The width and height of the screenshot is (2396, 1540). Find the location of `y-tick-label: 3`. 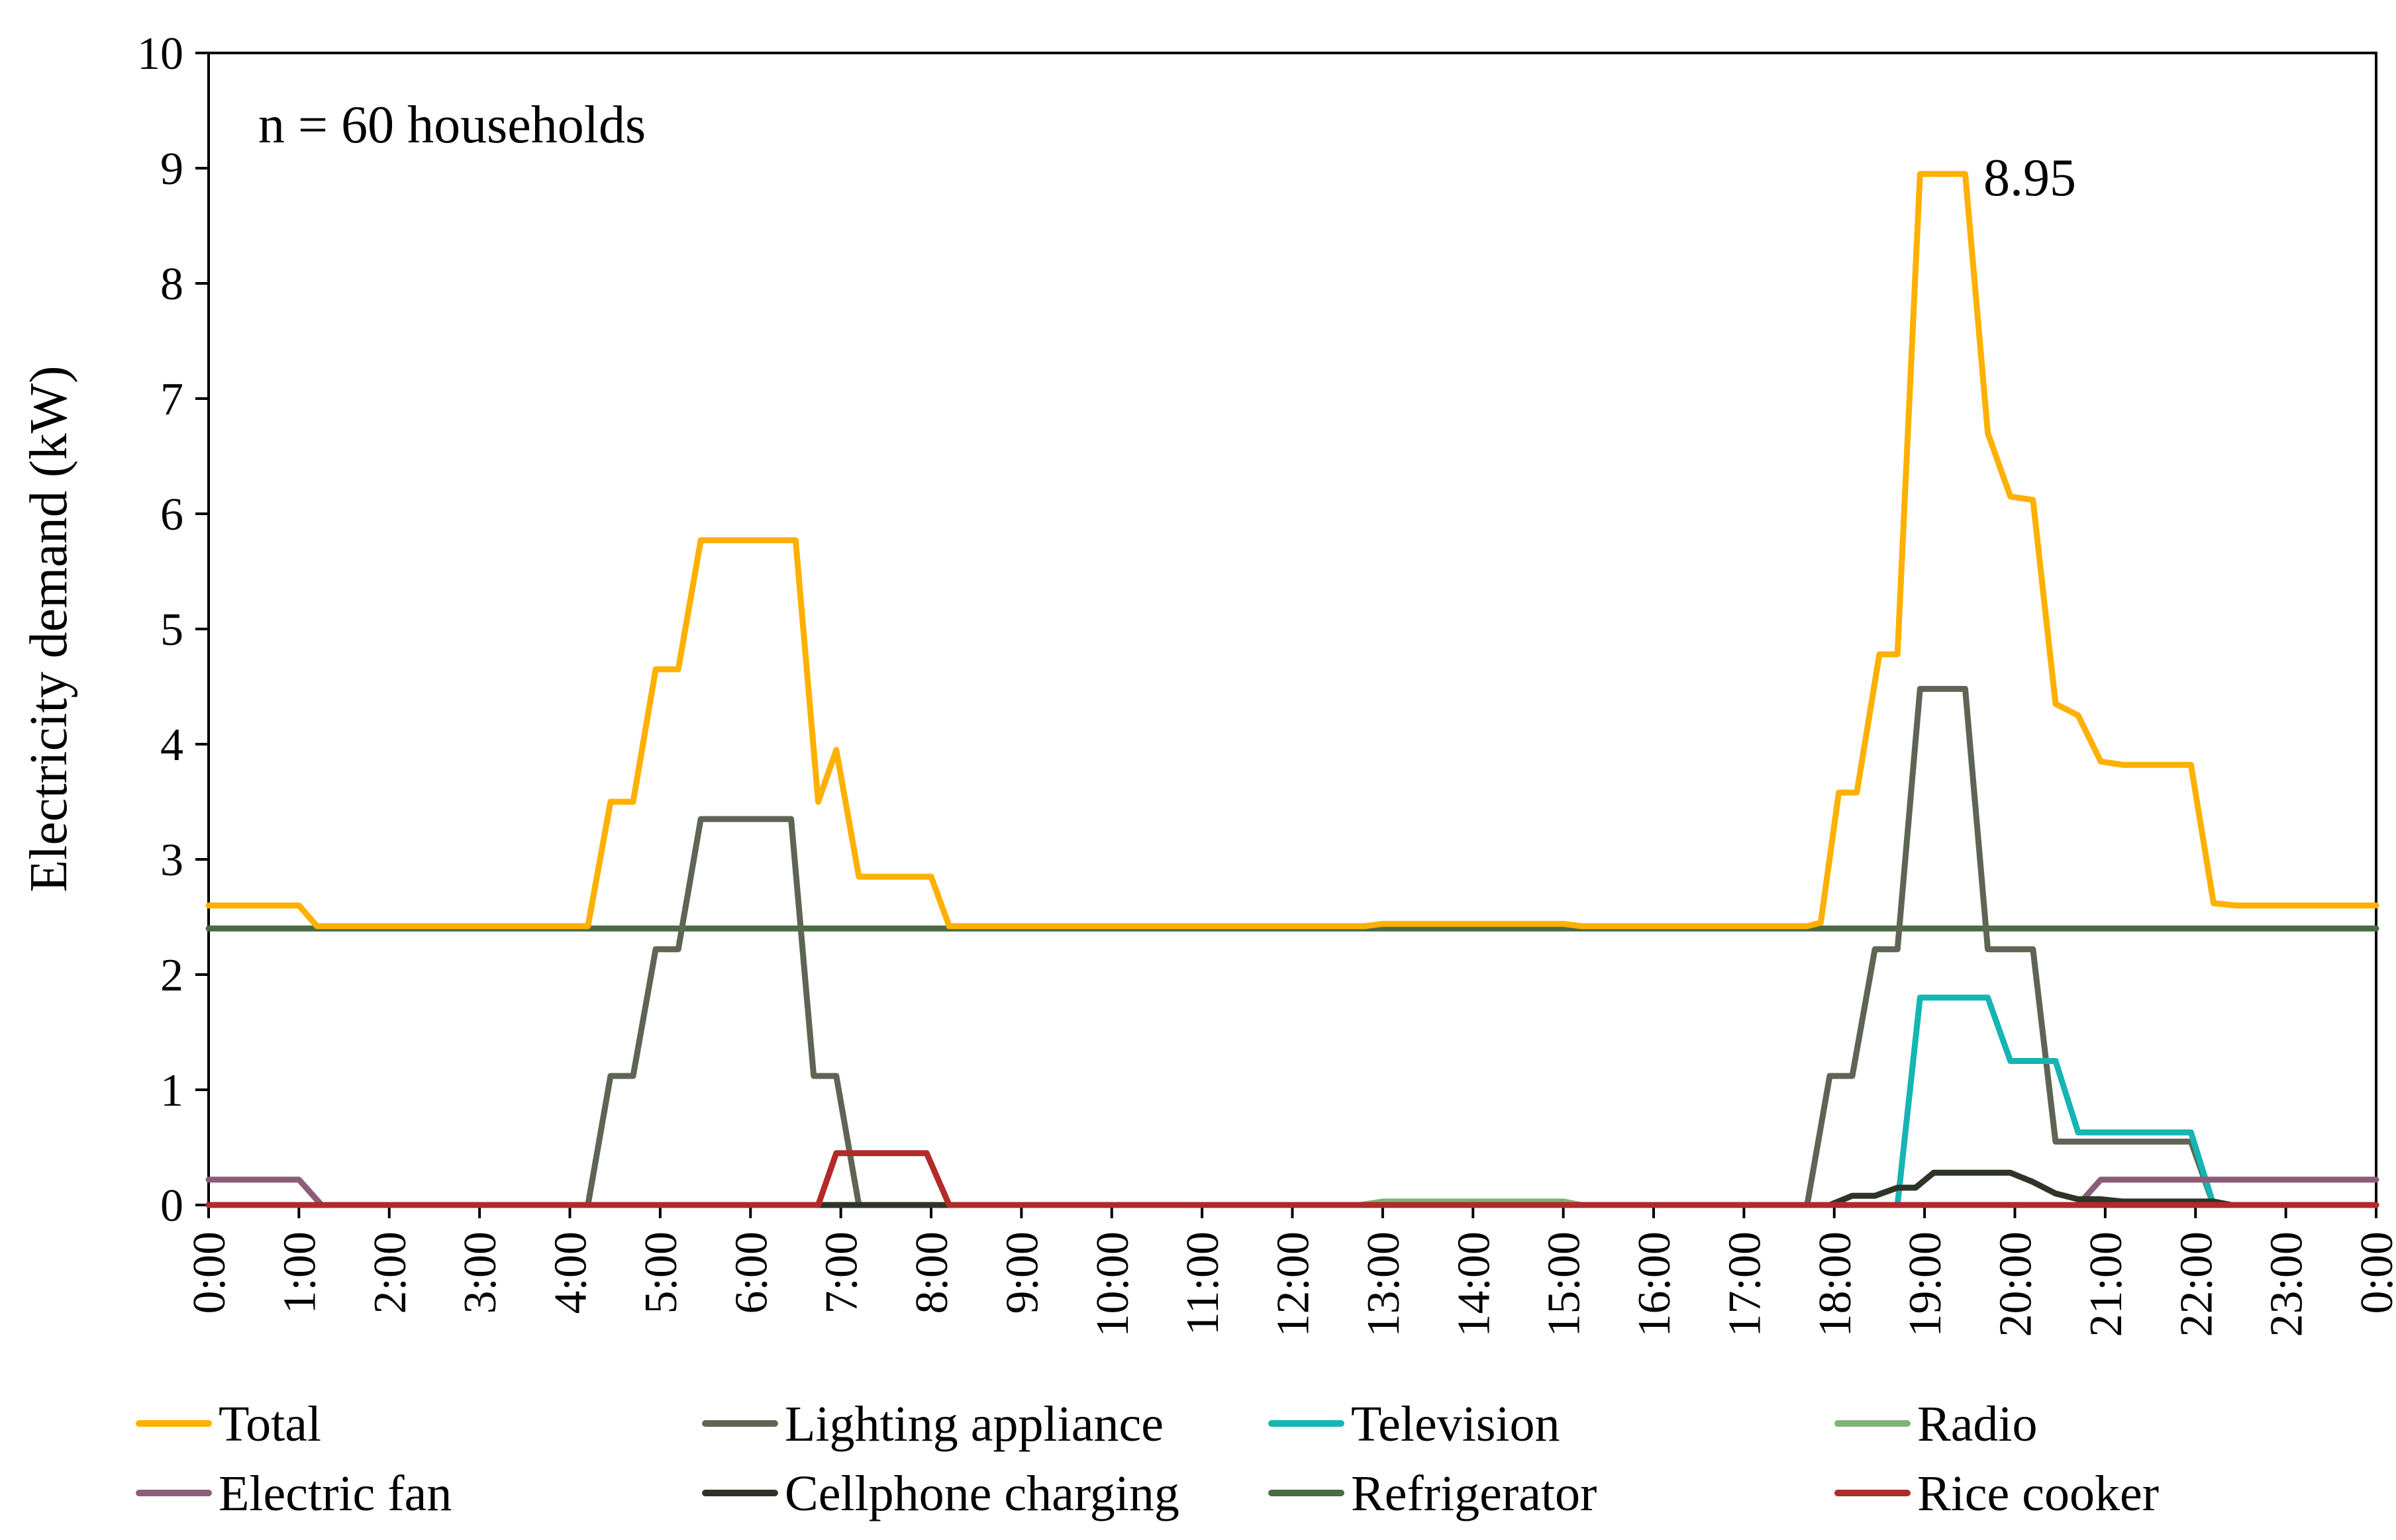

y-tick-label: 3 is located at coordinates (171, 860).